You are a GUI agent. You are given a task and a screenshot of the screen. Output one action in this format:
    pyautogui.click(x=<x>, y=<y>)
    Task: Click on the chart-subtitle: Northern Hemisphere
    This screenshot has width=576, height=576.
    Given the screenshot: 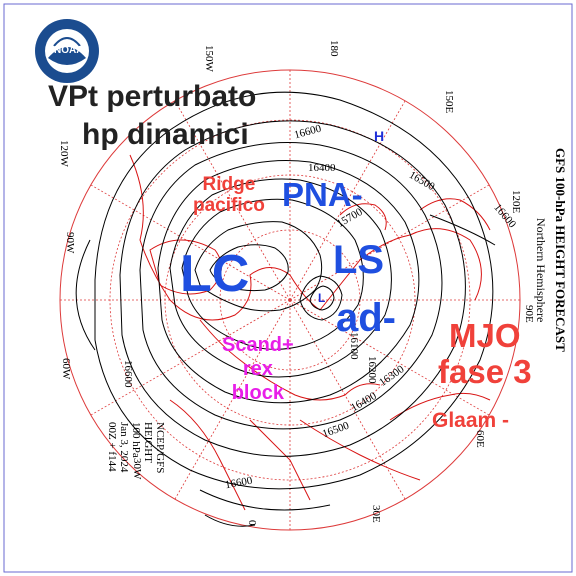 What is the action you would take?
    pyautogui.click(x=541, y=270)
    